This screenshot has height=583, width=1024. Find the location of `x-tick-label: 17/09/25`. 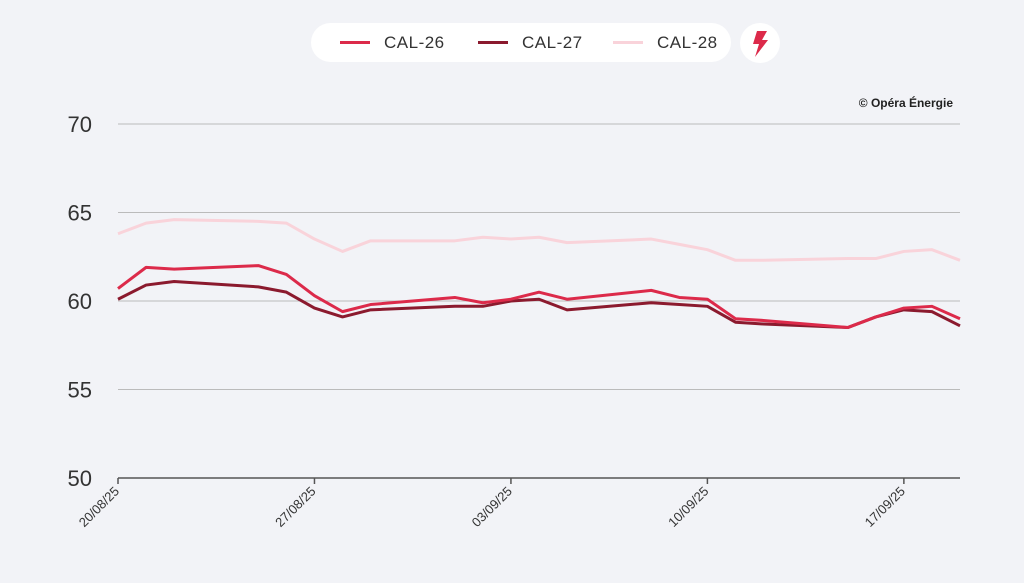

x-tick-label: 17/09/25 is located at coordinates (885, 507).